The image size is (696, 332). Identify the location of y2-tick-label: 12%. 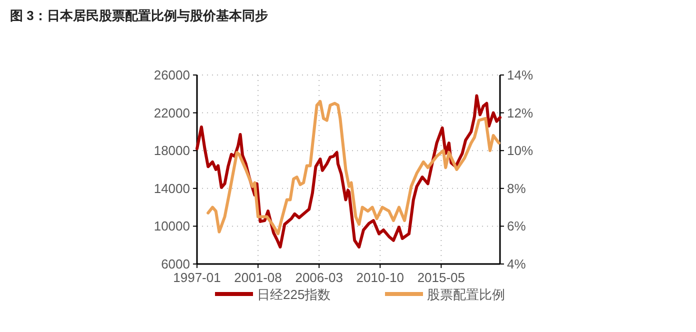
(520, 112).